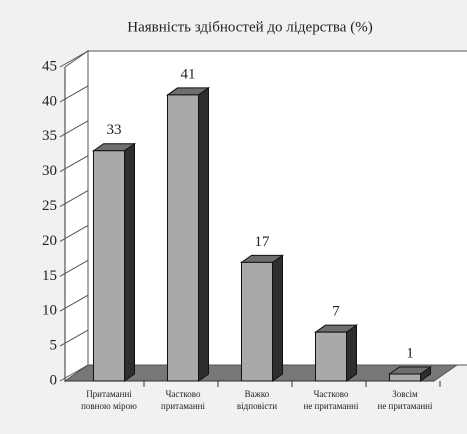 The width and height of the screenshot is (467, 434). What do you see at coordinates (183, 406) in the screenshot?
I see `x-tick-label: притаманні` at bounding box center [183, 406].